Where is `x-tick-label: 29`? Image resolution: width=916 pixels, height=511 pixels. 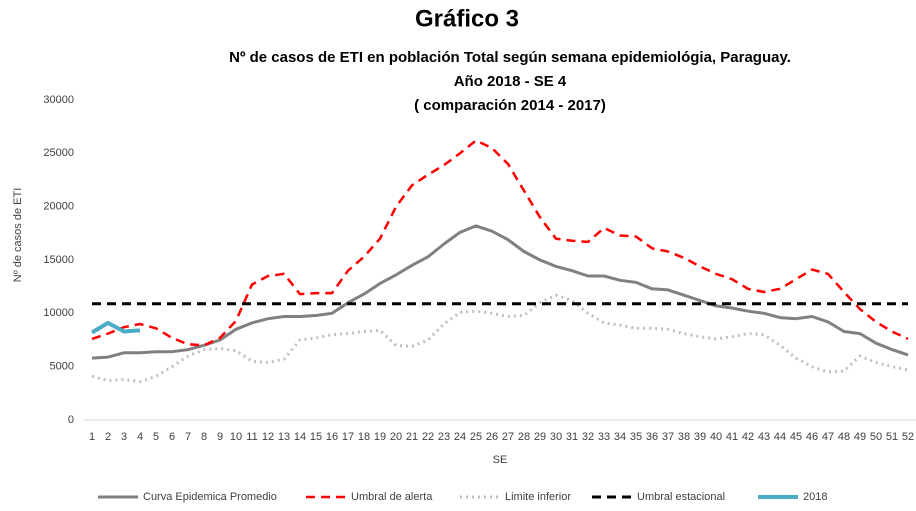 x-tick-label: 29 is located at coordinates (540, 437).